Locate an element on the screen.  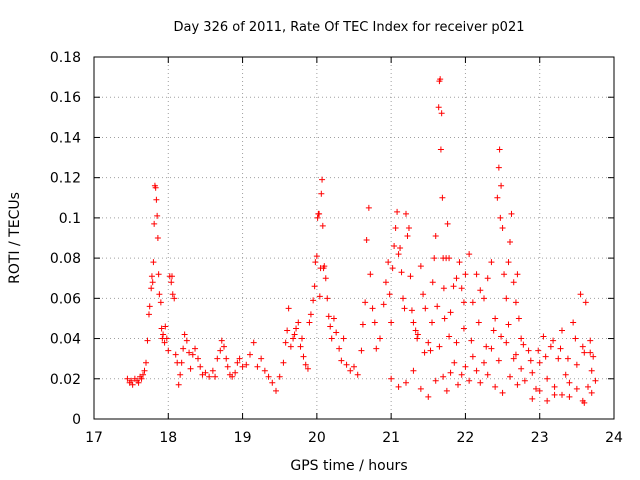
y-tick-label: 0.04 is located at coordinates (65, 340).